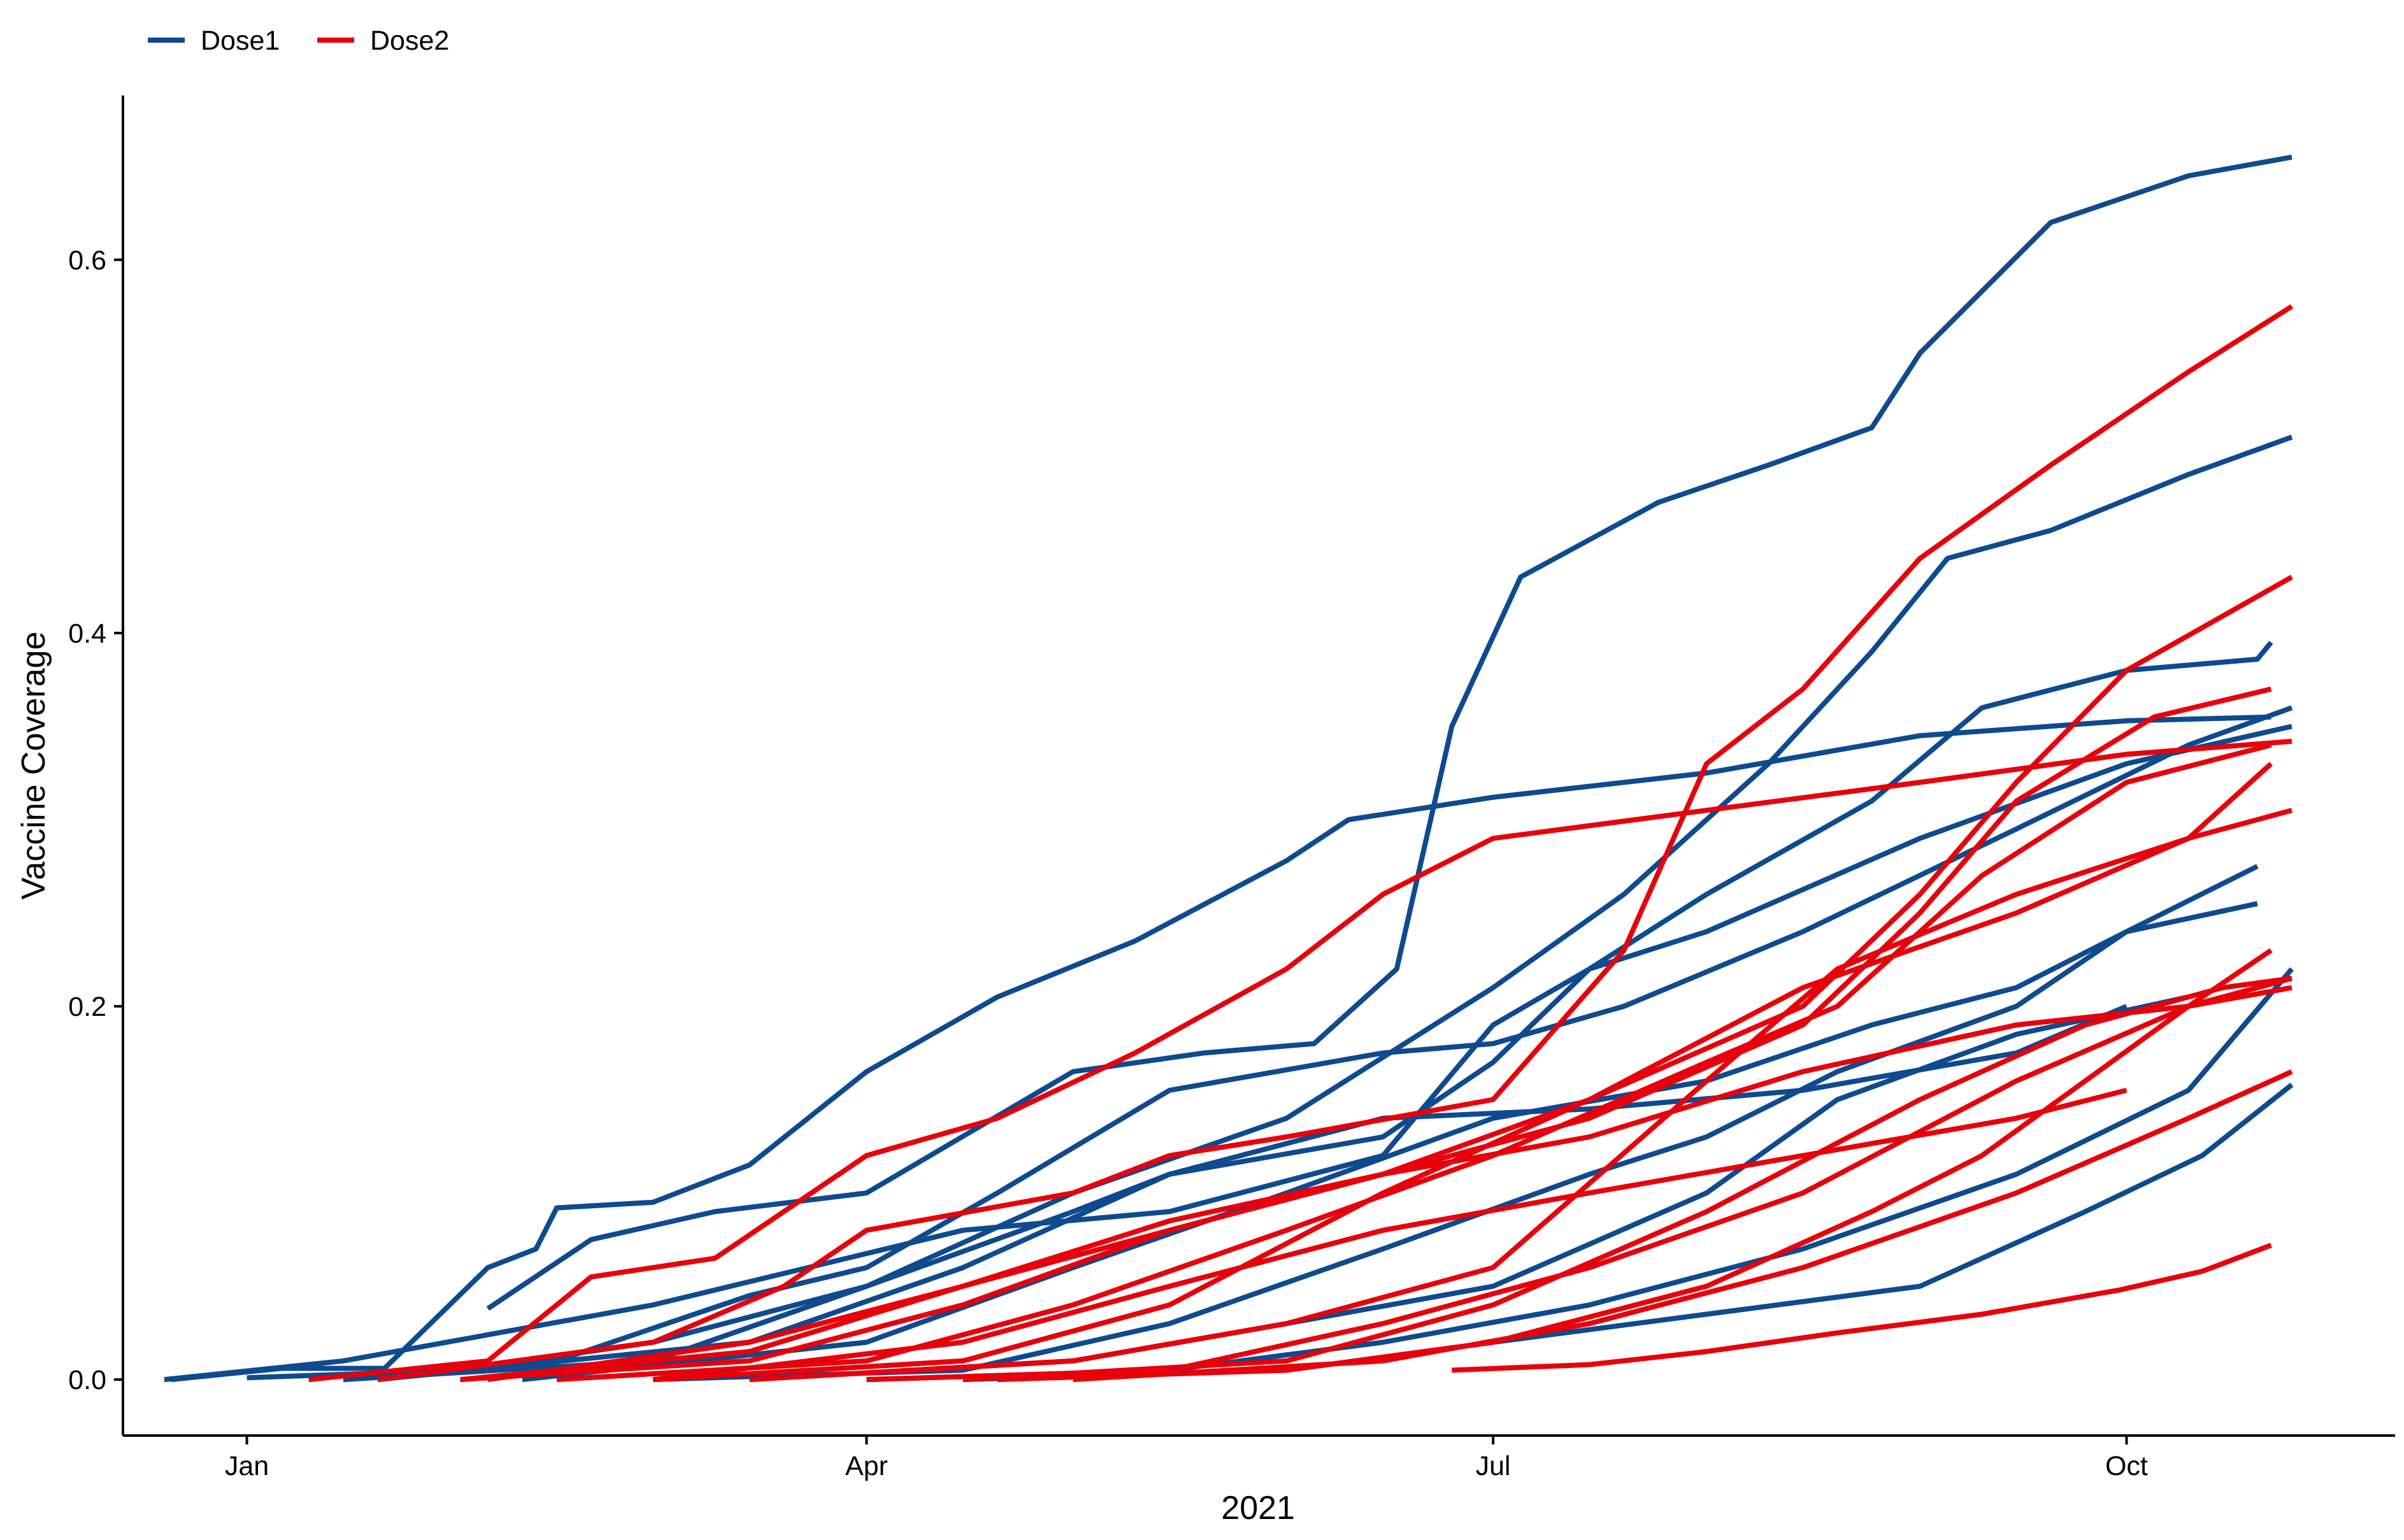  I want to click on x-tick-label: Jul, so click(1493, 1466).